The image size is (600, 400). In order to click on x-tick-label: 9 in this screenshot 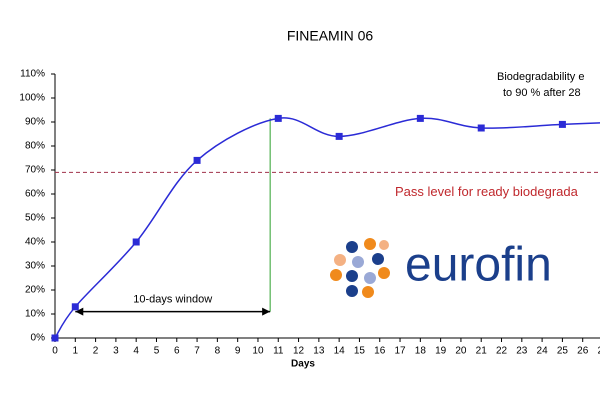, I will do `click(238, 351)`.